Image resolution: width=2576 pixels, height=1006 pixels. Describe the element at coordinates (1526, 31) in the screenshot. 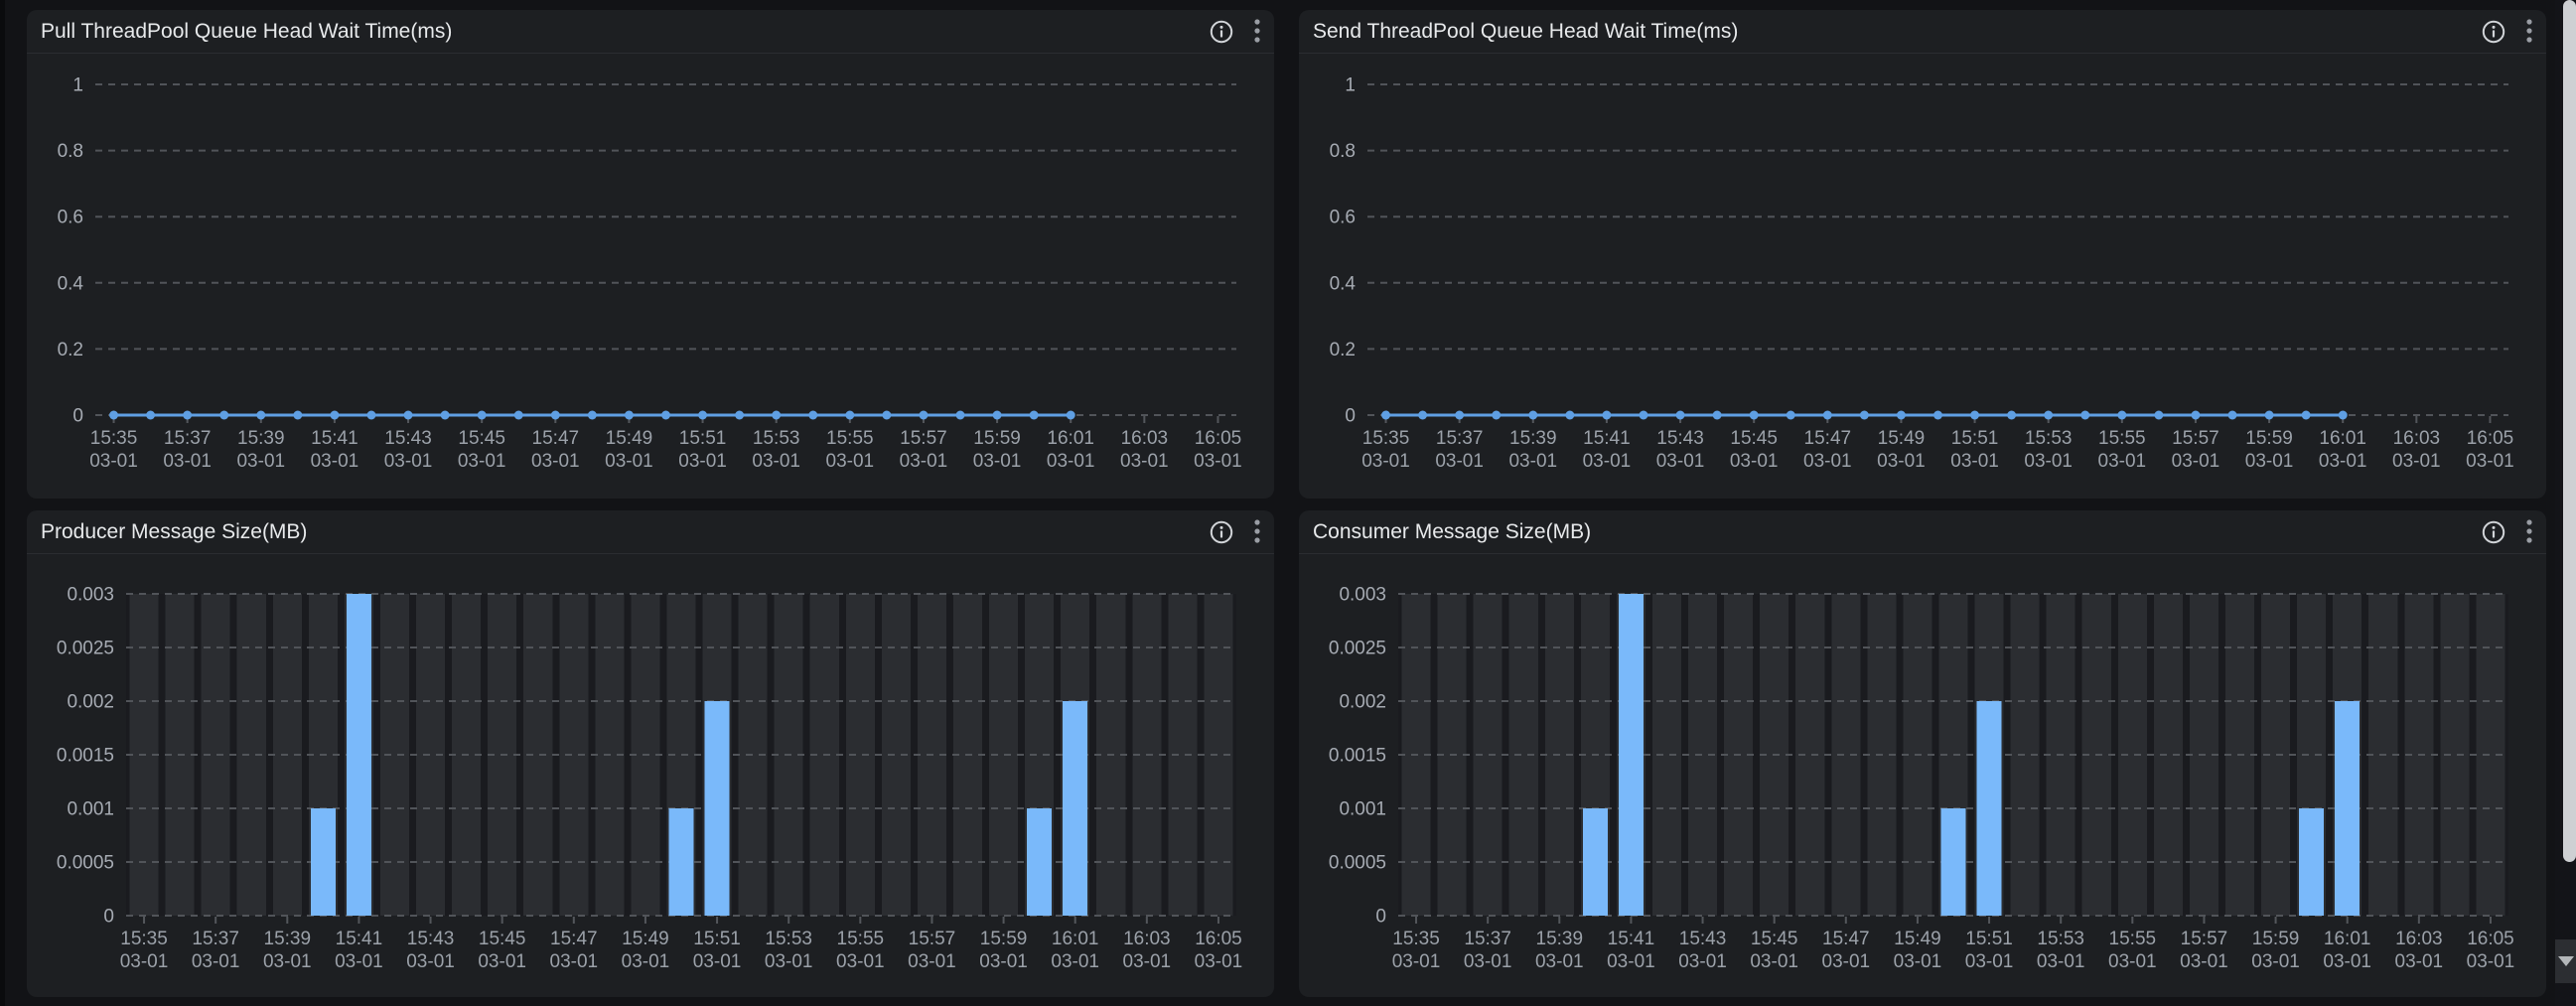

I see `panel-title: Send ThreadPool Queue Head Wait Time(ms)` at that location.